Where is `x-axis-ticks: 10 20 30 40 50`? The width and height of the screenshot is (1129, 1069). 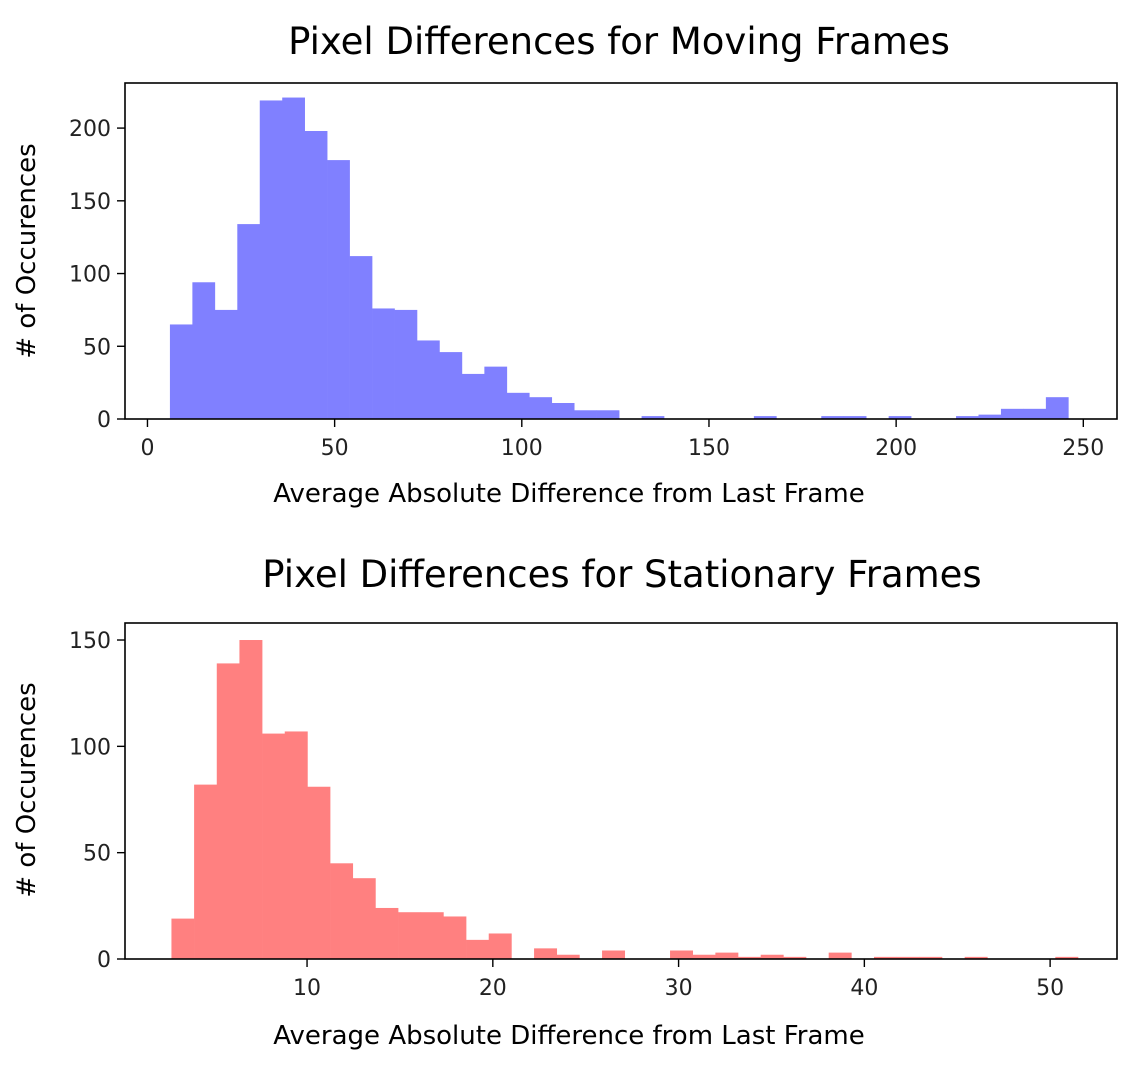
x-axis-ticks: 10 20 30 40 50 is located at coordinates (678, 980).